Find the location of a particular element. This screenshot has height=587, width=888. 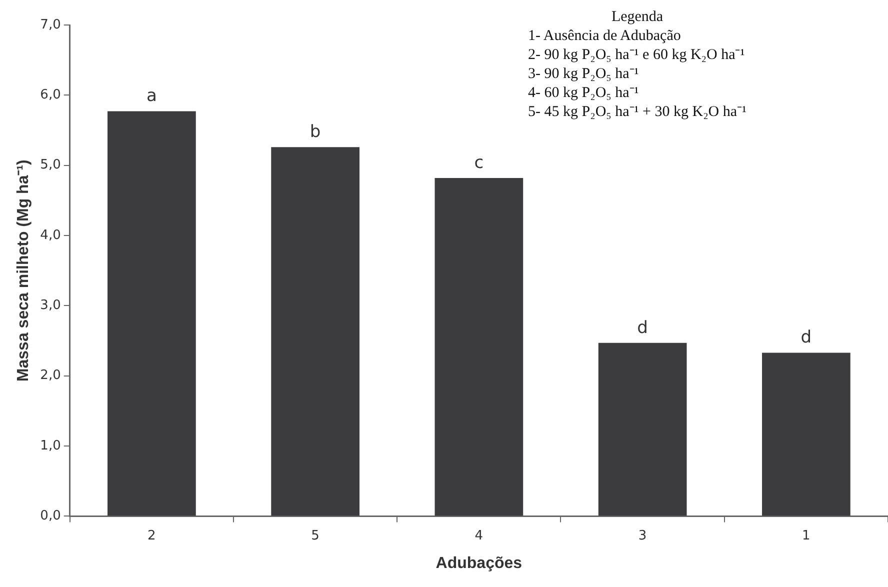

annotation: c is located at coordinates (479, 162).